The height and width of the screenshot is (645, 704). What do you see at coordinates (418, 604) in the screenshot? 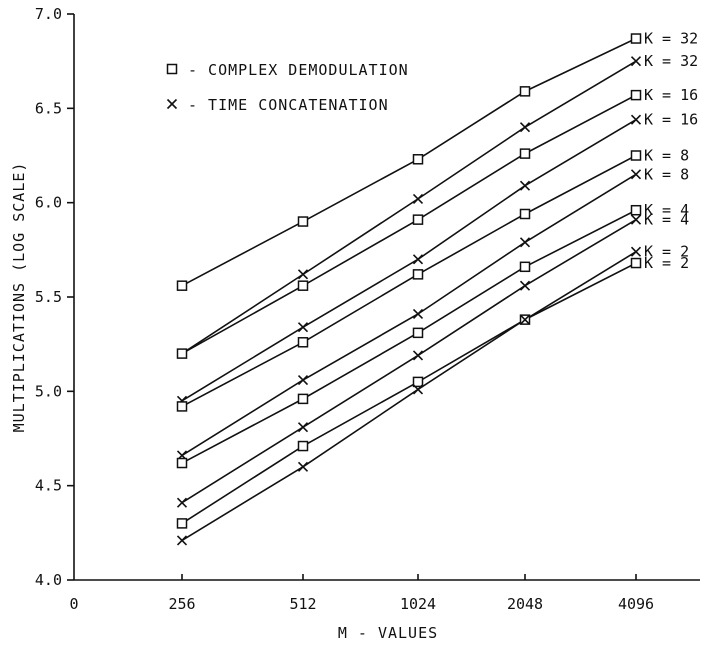
I see `x-tick-label: 1024` at bounding box center [418, 604].